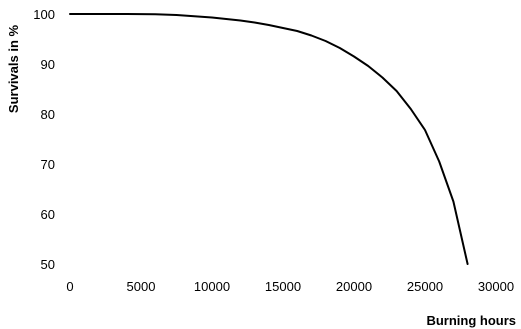 The width and height of the screenshot is (521, 329). I want to click on x-axis-ticks: 0 5000 10000 15000 20000 25000 30000, so click(290, 286).